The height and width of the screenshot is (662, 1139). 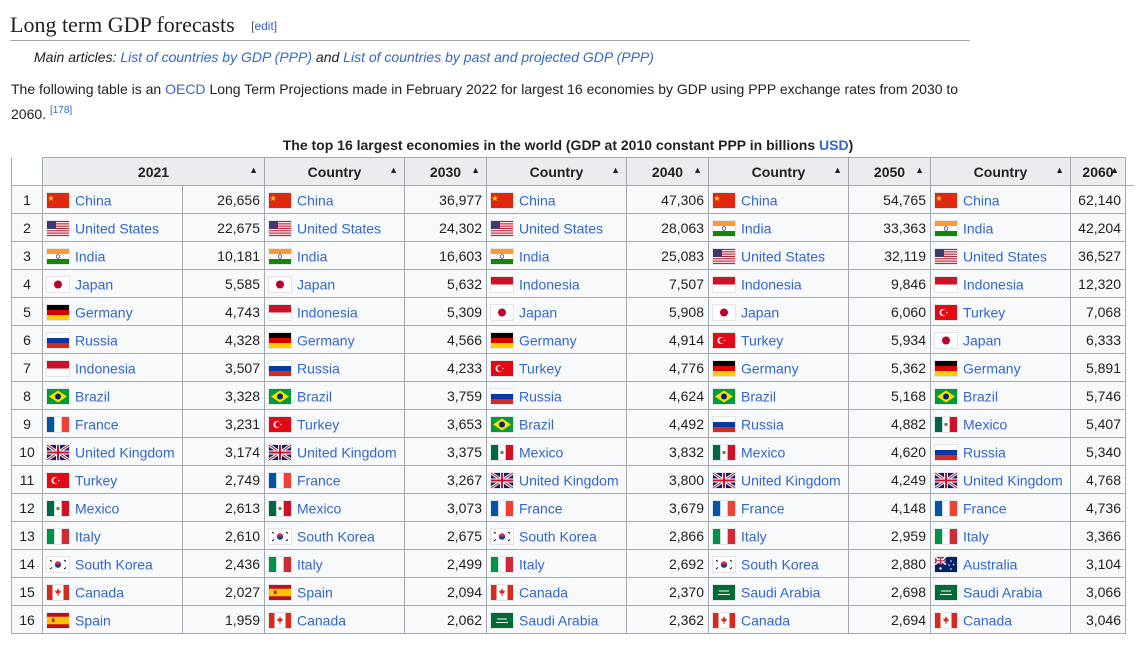 What do you see at coordinates (834, 145) in the screenshot?
I see `usd-link: USD` at bounding box center [834, 145].